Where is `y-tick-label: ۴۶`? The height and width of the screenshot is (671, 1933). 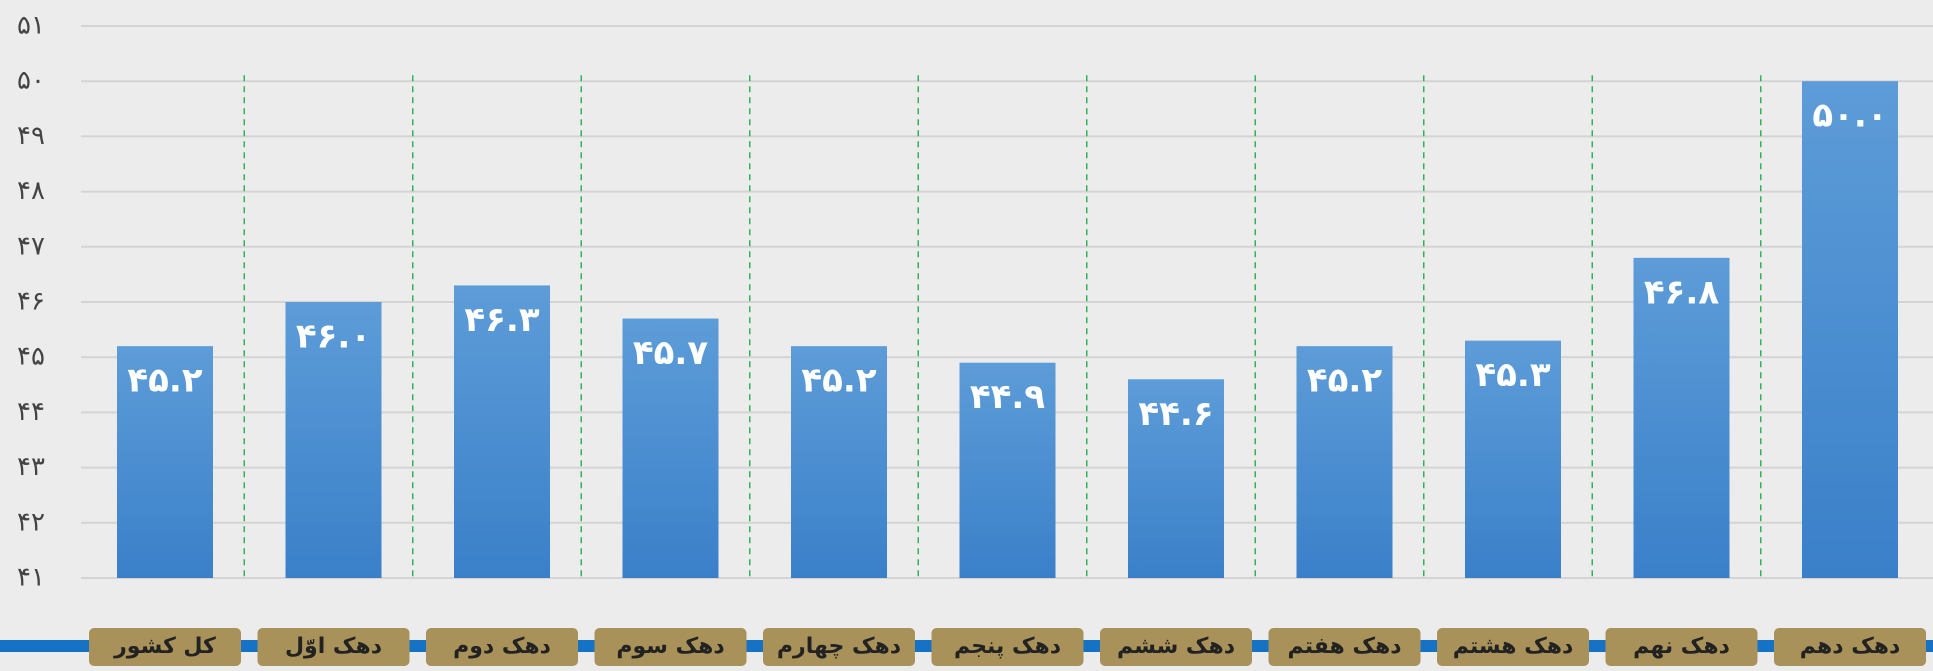 y-tick-label: ۴۶ is located at coordinates (31, 302).